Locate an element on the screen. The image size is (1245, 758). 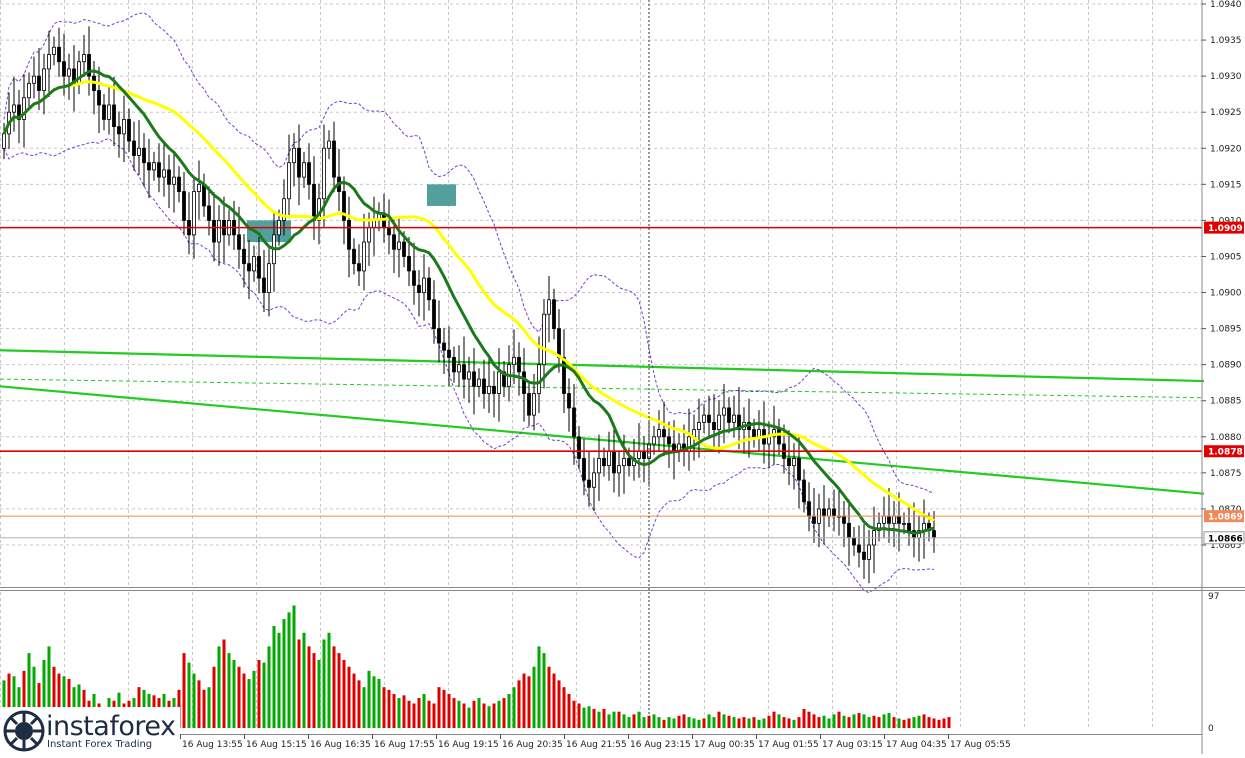
price-tick-label: 1.0940 is located at coordinates (1226, 5).